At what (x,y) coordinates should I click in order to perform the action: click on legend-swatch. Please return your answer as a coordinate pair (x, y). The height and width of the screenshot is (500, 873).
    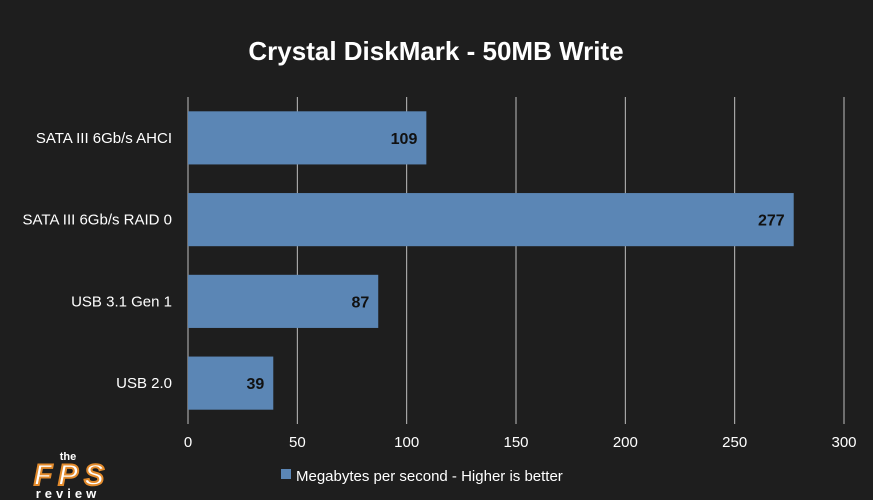
    Looking at the image, I should click on (286, 474).